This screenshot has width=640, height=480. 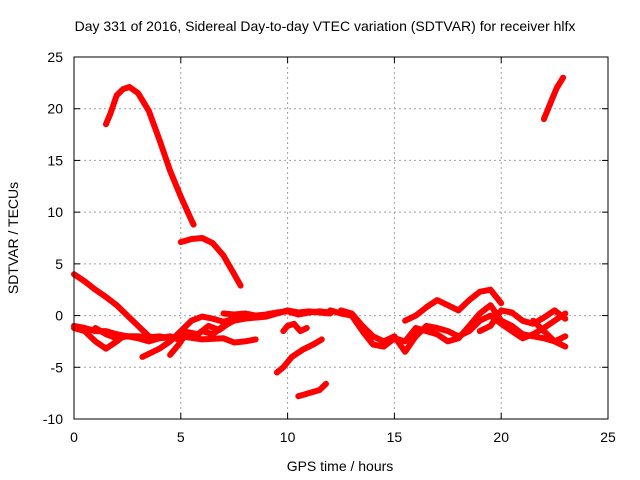 What do you see at coordinates (395, 437) in the screenshot?
I see `x-tick-label: 15` at bounding box center [395, 437].